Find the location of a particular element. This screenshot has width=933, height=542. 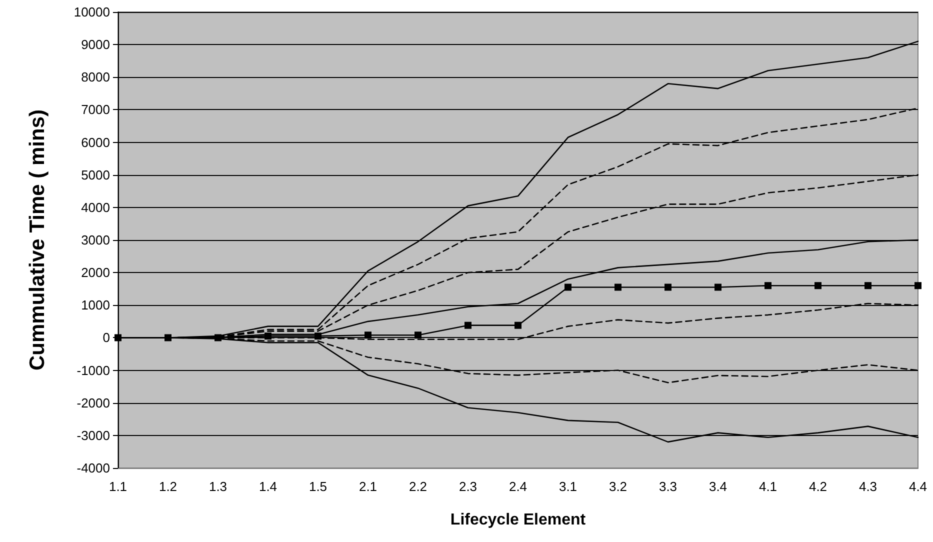

y-tick-label: 1000 is located at coordinates (95, 305).